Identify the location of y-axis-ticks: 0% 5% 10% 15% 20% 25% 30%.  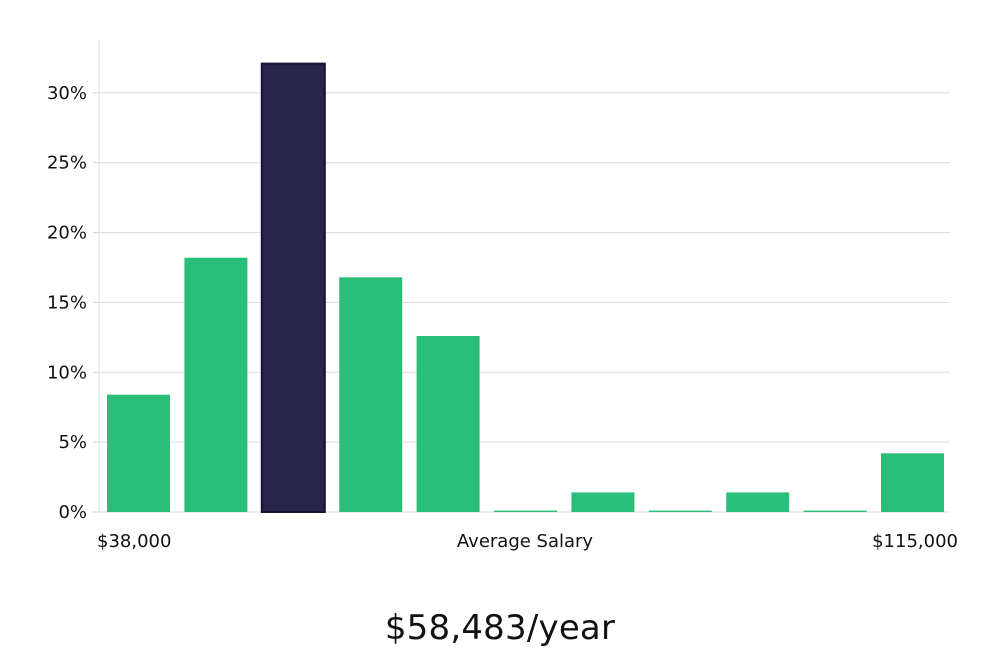
(73, 303).